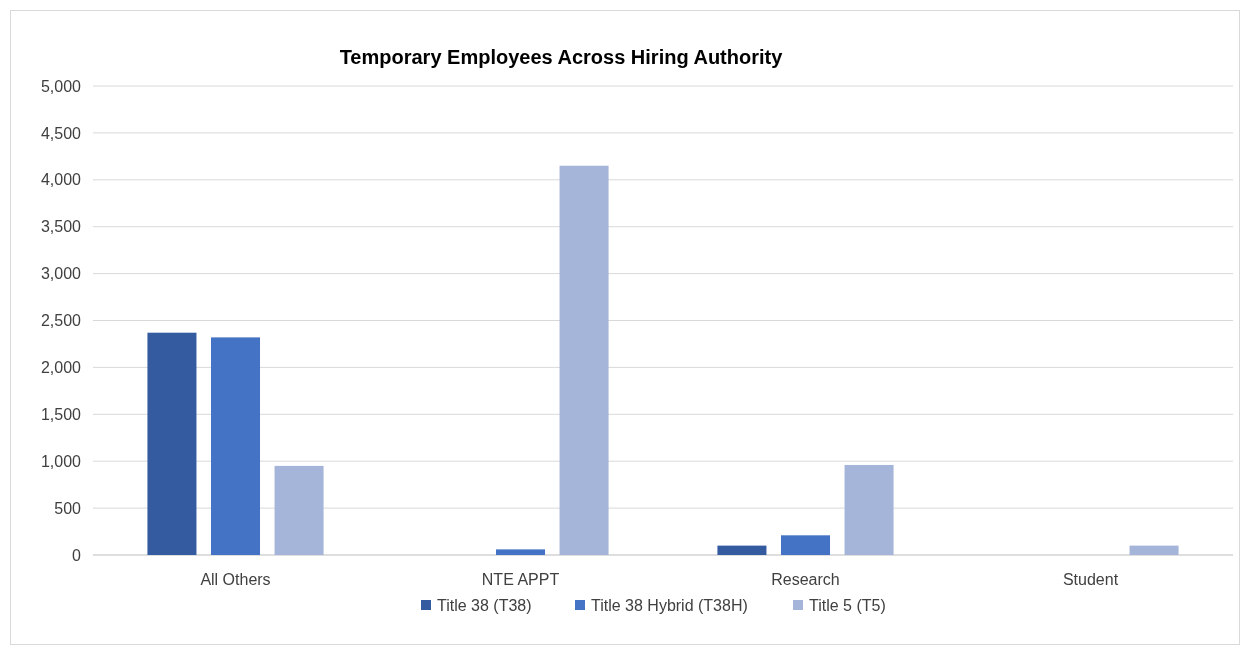 The width and height of the screenshot is (1250, 657). I want to click on chart-title: Temporary Employees Across Hiring Authority, so click(561, 57).